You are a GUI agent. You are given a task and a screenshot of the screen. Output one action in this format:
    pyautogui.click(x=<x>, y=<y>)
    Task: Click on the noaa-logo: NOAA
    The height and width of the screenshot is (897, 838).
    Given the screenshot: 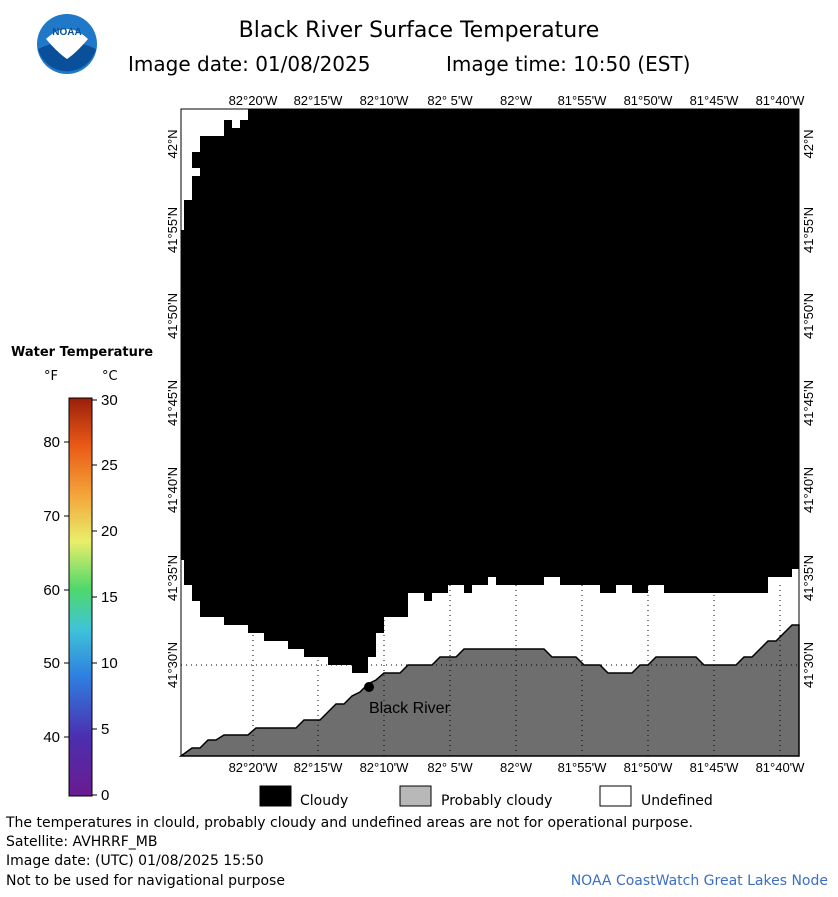 What is the action you would take?
    pyautogui.click(x=67, y=44)
    